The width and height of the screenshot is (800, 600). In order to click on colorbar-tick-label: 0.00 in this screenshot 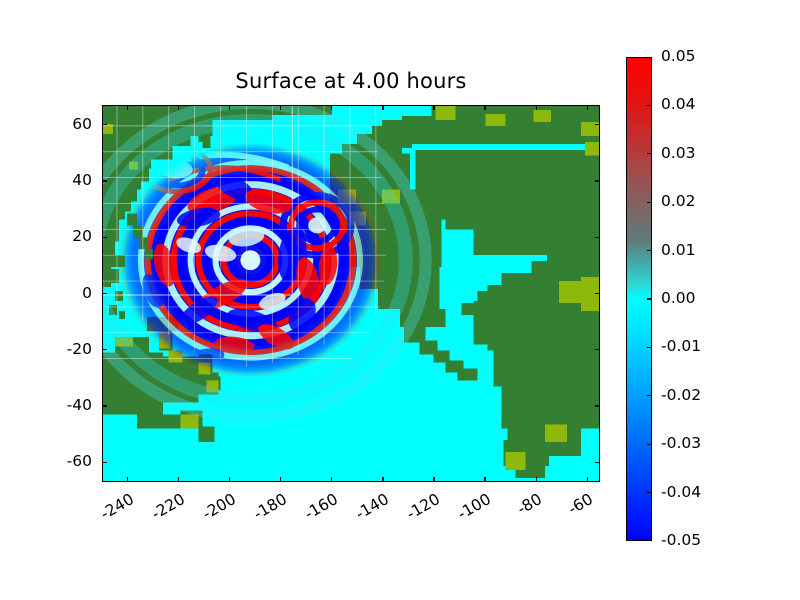, I will do `click(678, 298)`.